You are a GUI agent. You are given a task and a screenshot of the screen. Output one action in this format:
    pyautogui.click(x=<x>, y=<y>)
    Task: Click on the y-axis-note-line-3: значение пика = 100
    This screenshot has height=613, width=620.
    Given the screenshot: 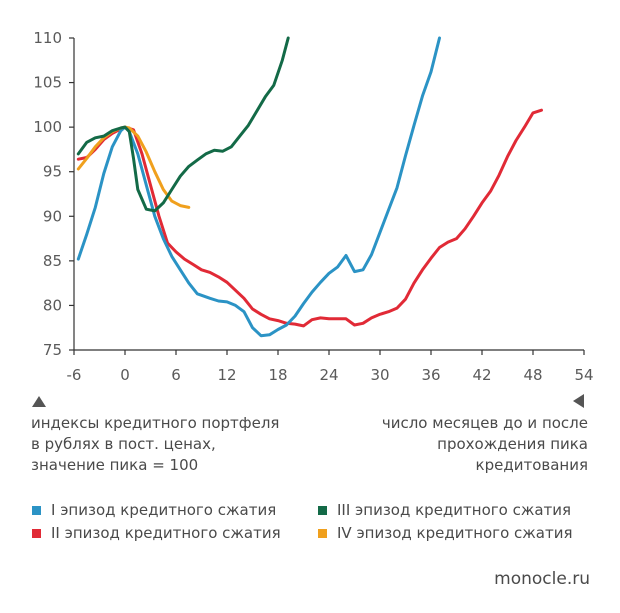 What is the action you would take?
    pyautogui.click(x=115, y=465)
    